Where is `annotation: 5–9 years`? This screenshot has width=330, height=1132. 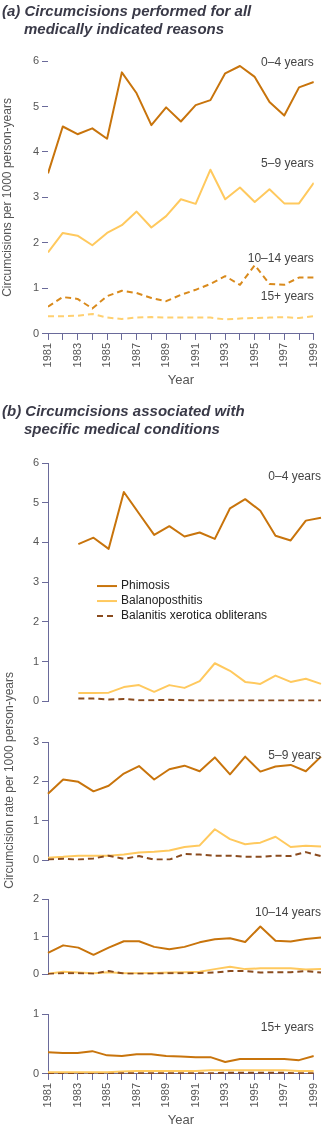 annotation: 5–9 years is located at coordinates (294, 755).